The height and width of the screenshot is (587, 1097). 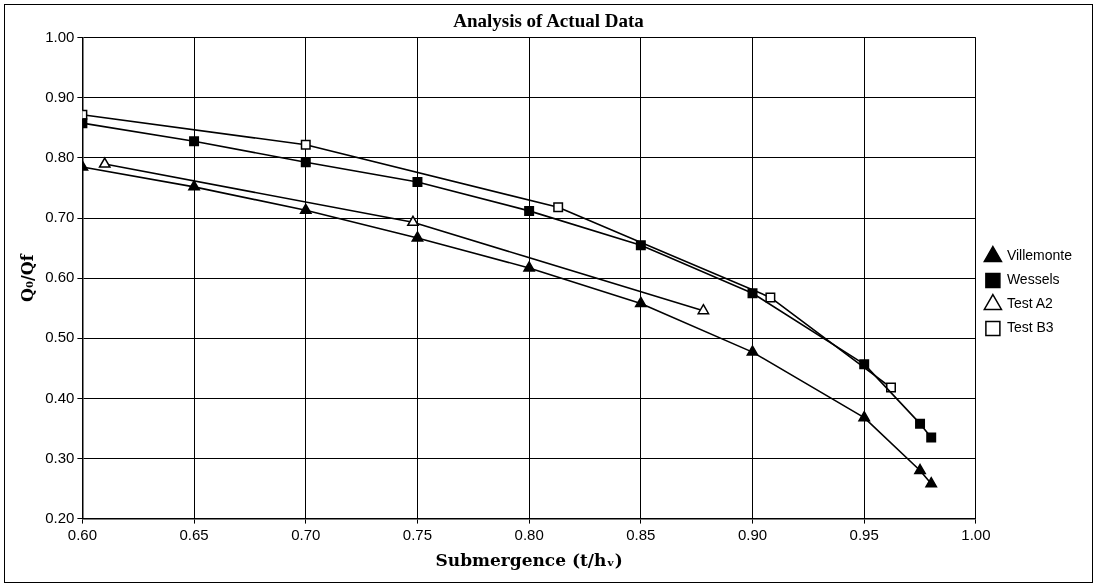 I want to click on x-tick-label: 0.70, so click(x=306, y=534).